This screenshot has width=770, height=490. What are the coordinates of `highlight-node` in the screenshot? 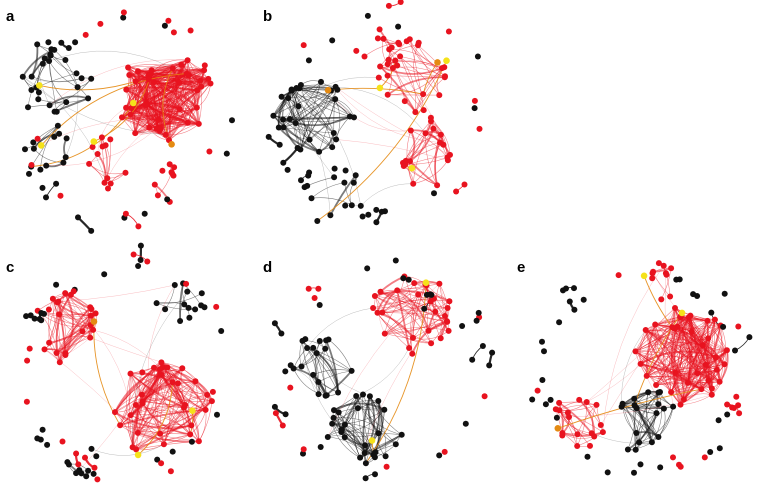 It's located at (94, 141).